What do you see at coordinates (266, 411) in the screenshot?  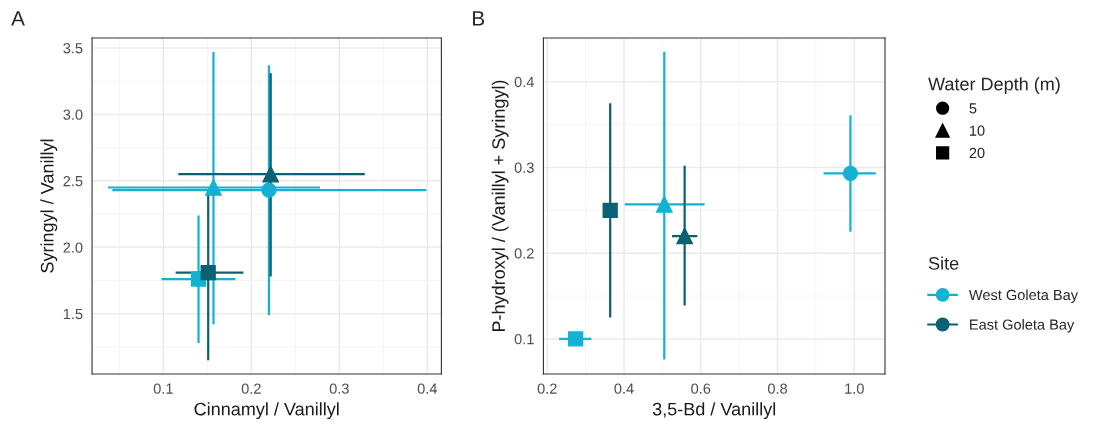 I see `x-axis-title: Cinnamyl / Vanillyl` at bounding box center [266, 411].